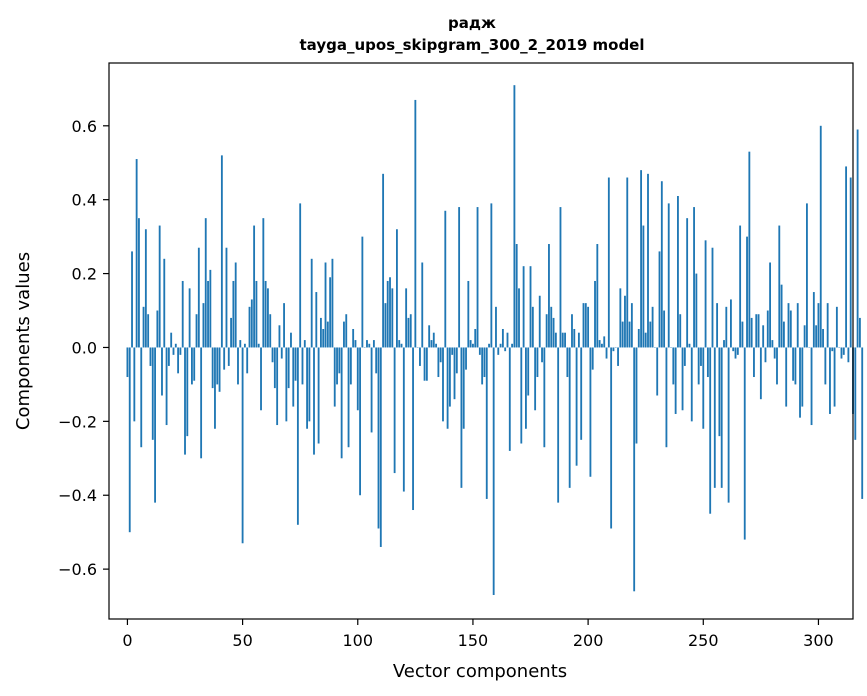 This screenshot has width=867, height=696. Describe the element at coordinates (83, 348) in the screenshot. I see `y-axis: −0.6 −0.4 −0.2 0.0 0.2 0.4 0.6` at that location.